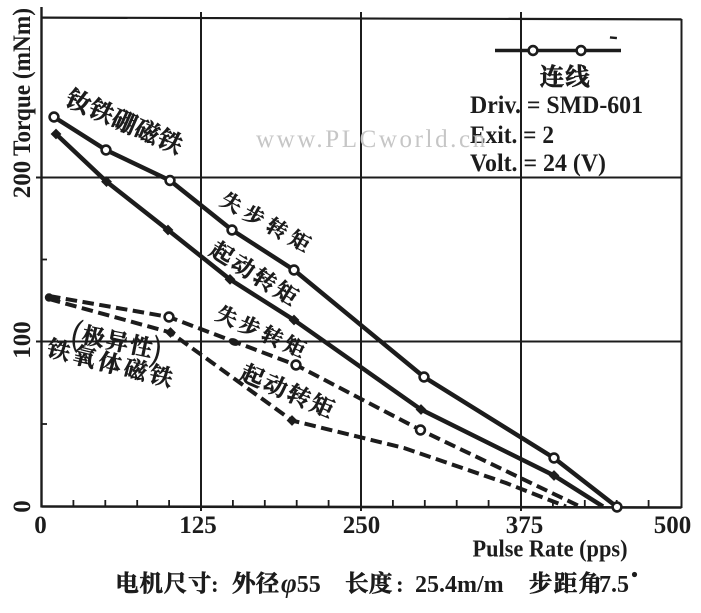 The image size is (701, 613). What do you see at coordinates (22, 180) in the screenshot?
I see `svg-text: 200` at bounding box center [22, 180].